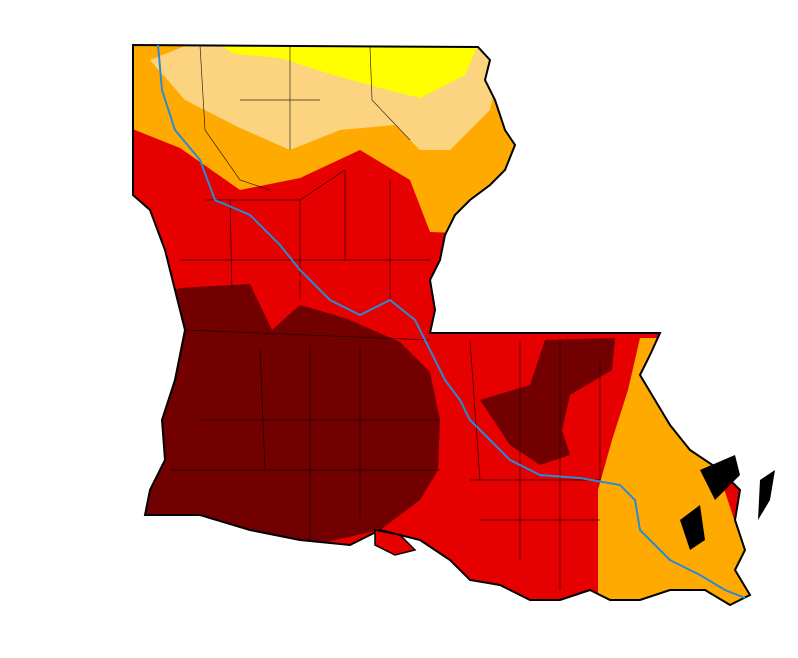 The width and height of the screenshot is (798, 658). What do you see at coordinates (727, 502) in the screenshot?
I see `delta-islands` at bounding box center [727, 502].